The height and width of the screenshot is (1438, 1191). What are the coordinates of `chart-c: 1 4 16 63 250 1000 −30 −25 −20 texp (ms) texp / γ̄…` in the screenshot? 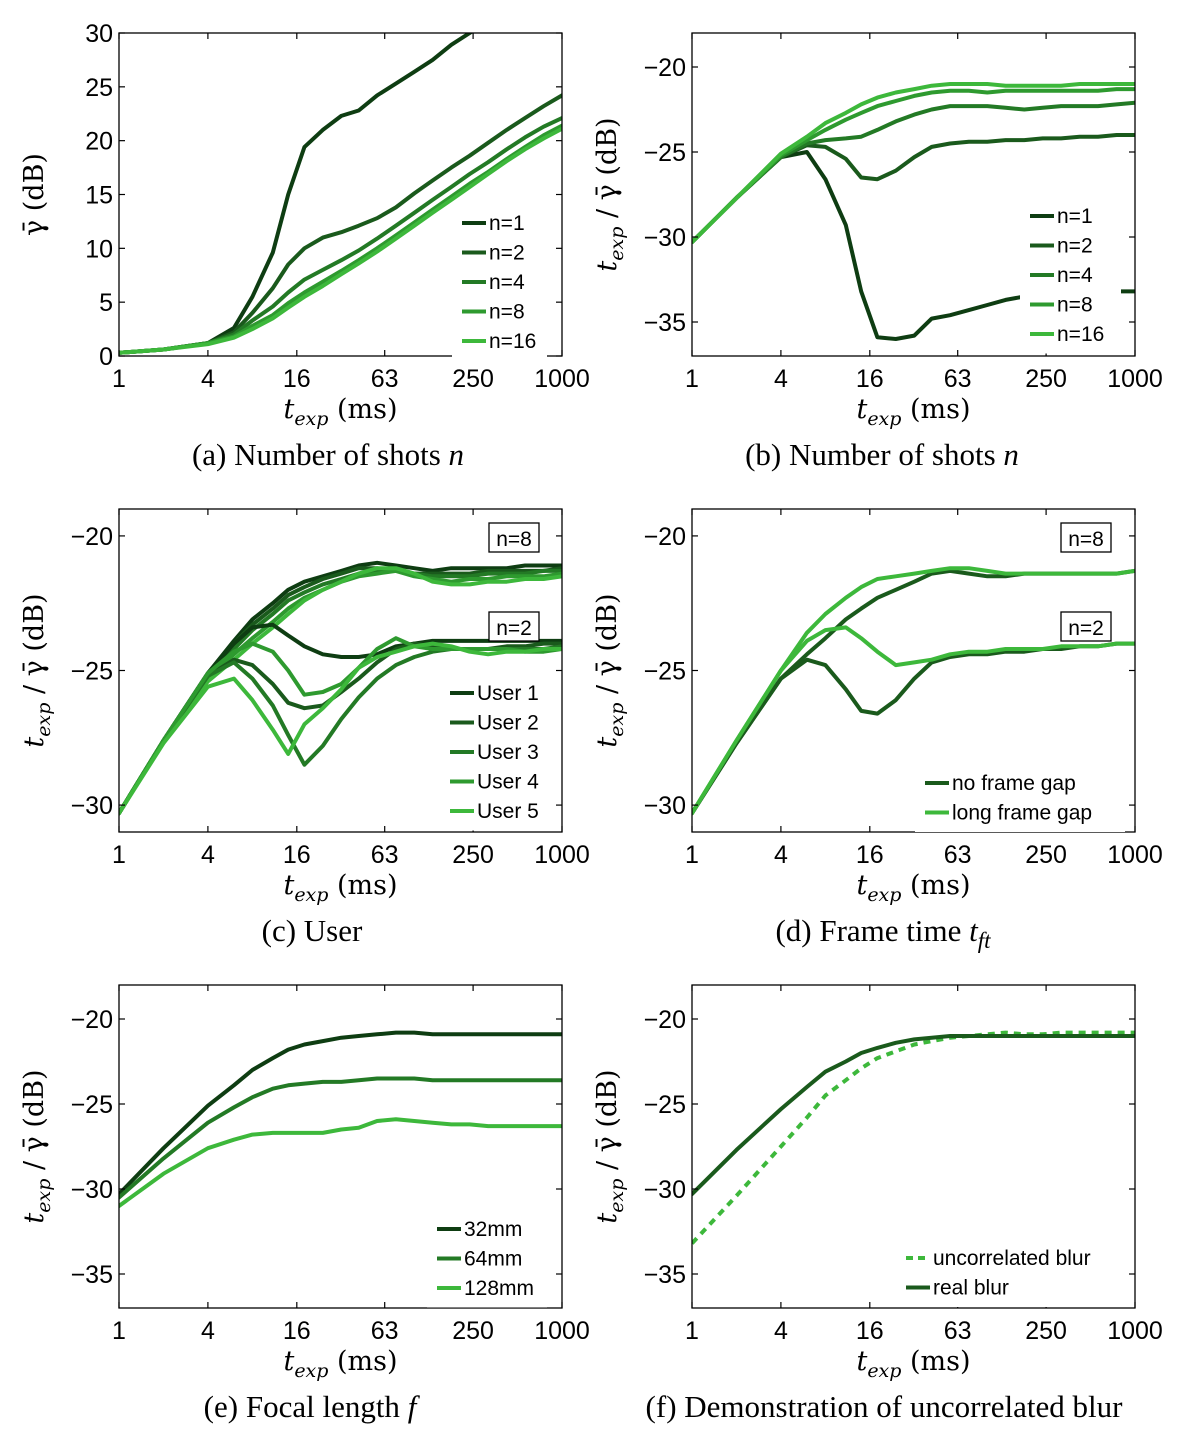 It's located at (304, 728).